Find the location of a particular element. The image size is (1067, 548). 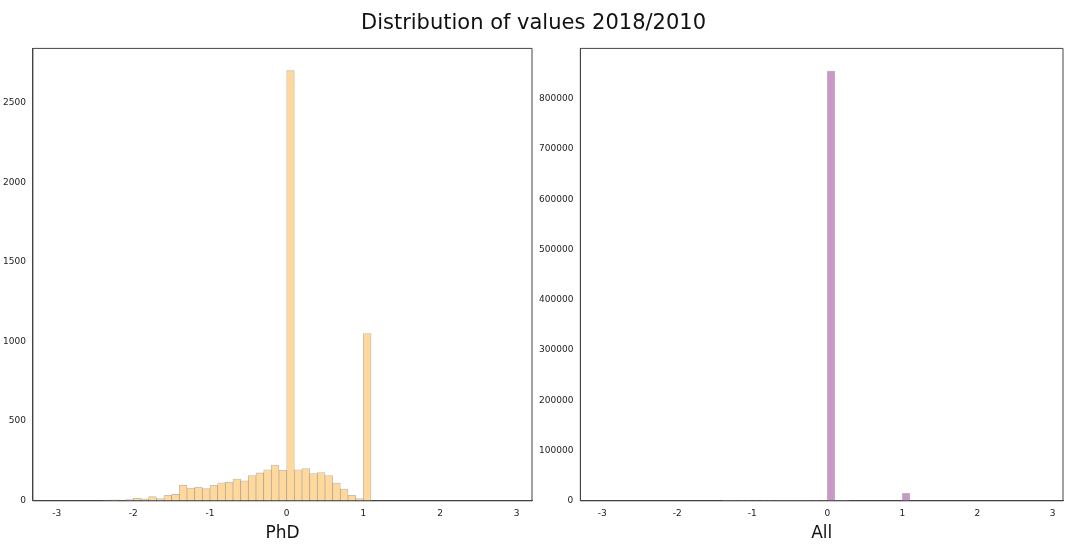

y-tick-label: 500 is located at coordinates (17, 420).